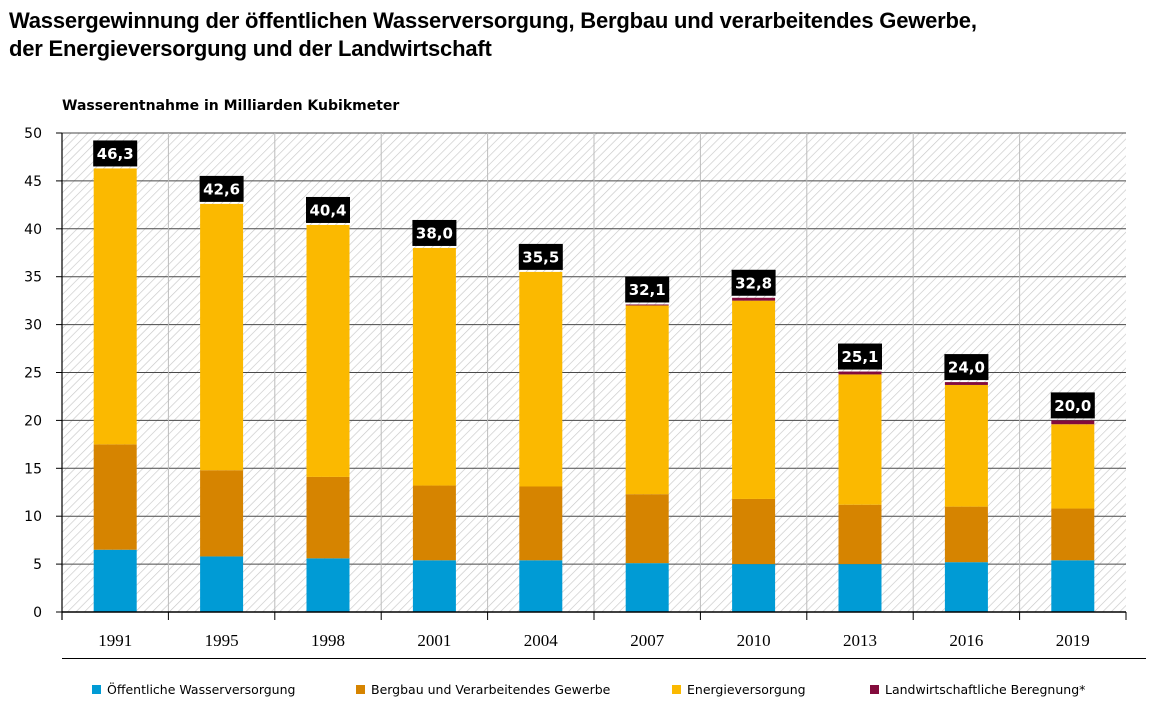 The width and height of the screenshot is (1151, 722). What do you see at coordinates (647, 400) in the screenshot?
I see `bar-segment-energie-2007` at bounding box center [647, 400].